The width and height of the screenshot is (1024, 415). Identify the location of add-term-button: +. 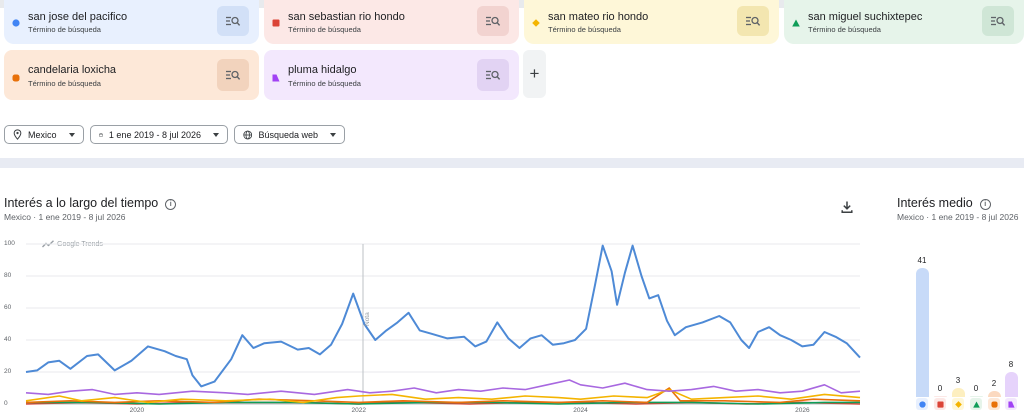
(534, 74).